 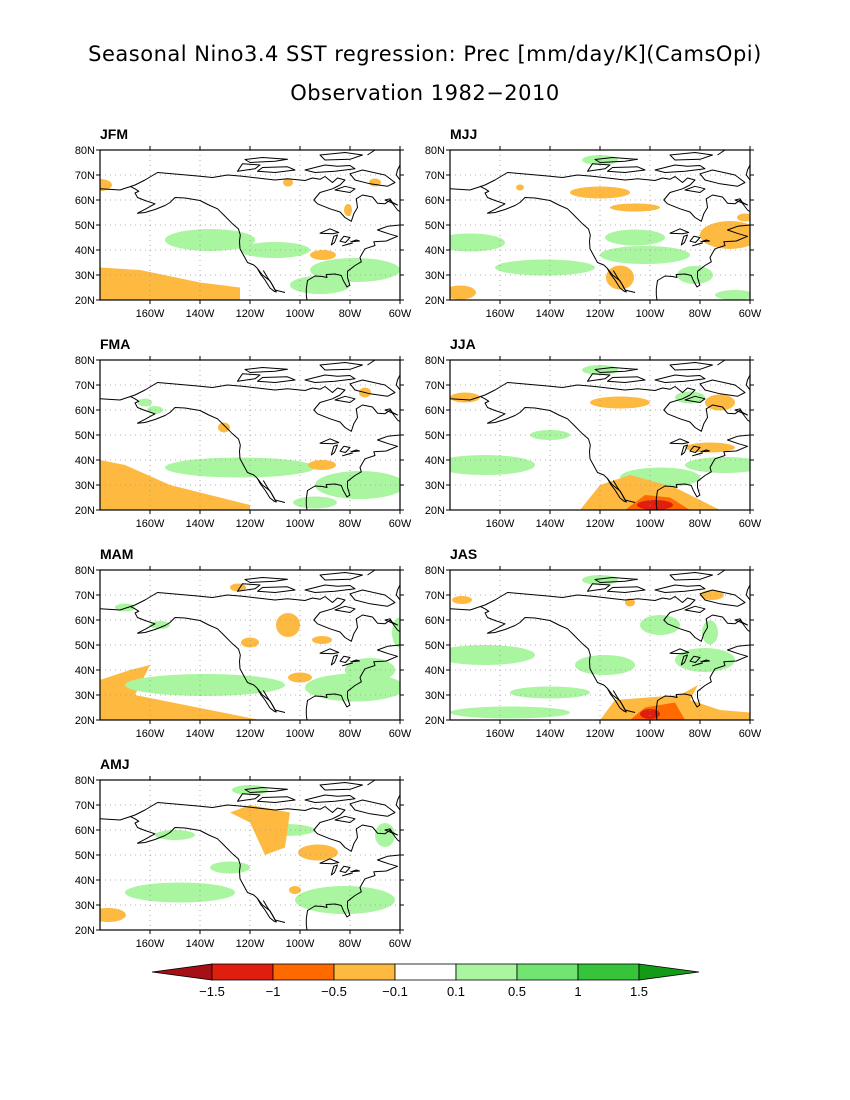 I want to click on colorbar-tick-label: −0.5, so click(x=334, y=991).